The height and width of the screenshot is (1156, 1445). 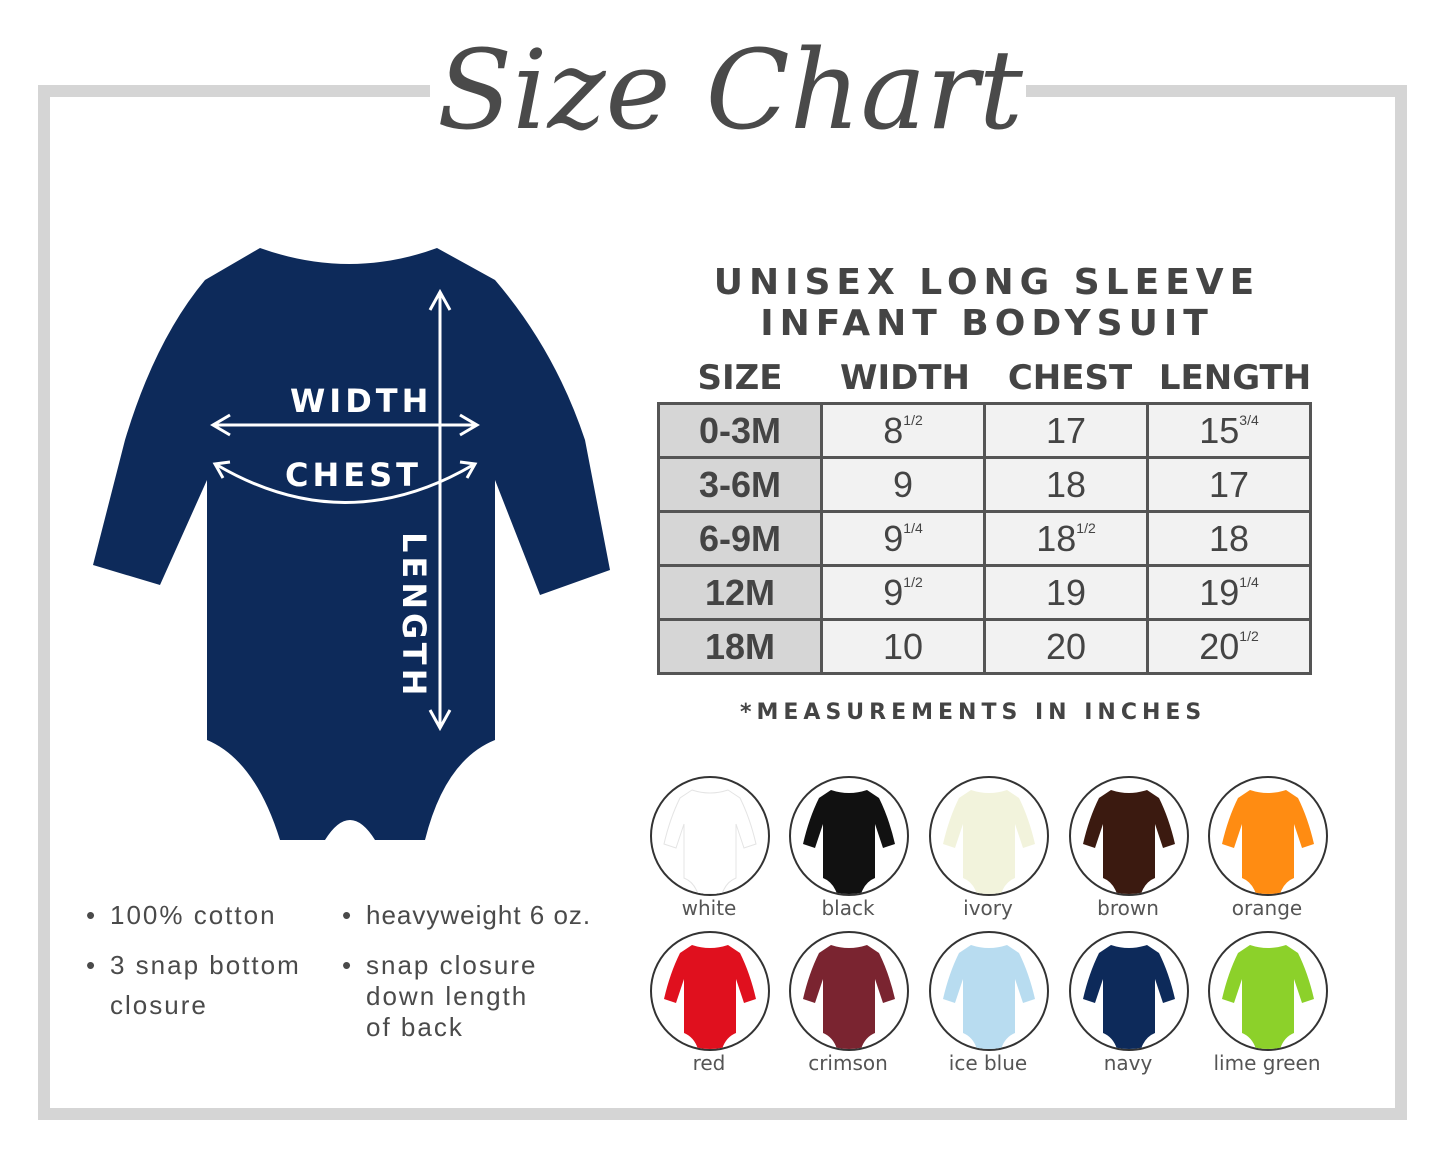 What do you see at coordinates (987, 282) in the screenshot?
I see `product-heading-line1: UNISEX LONG SLEEVE` at bounding box center [987, 282].